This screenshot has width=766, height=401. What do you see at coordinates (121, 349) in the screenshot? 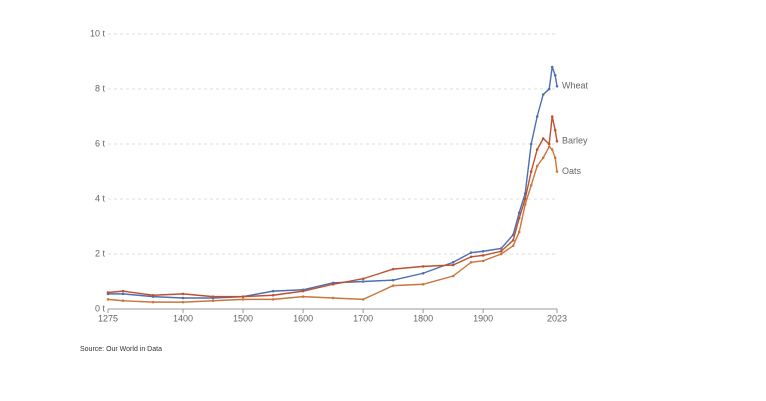
I see `source: Source: Our World in Data` at bounding box center [121, 349].